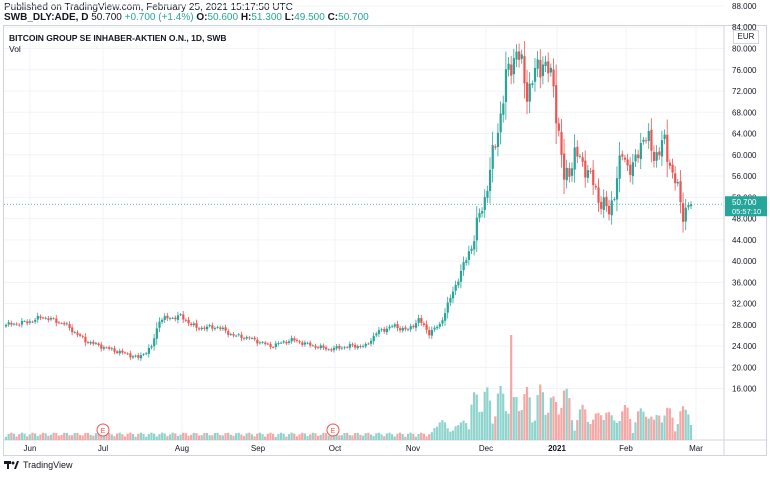  I want to click on y-tick-label: 32.000, so click(744, 304).